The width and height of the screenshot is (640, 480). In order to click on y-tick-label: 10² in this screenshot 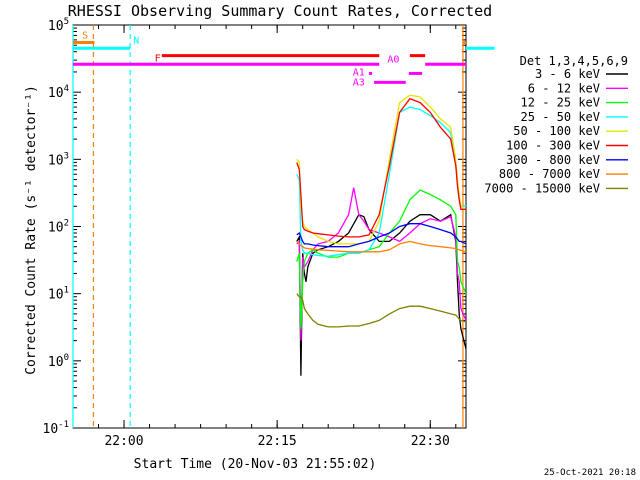, I will do `click(58, 227)`.